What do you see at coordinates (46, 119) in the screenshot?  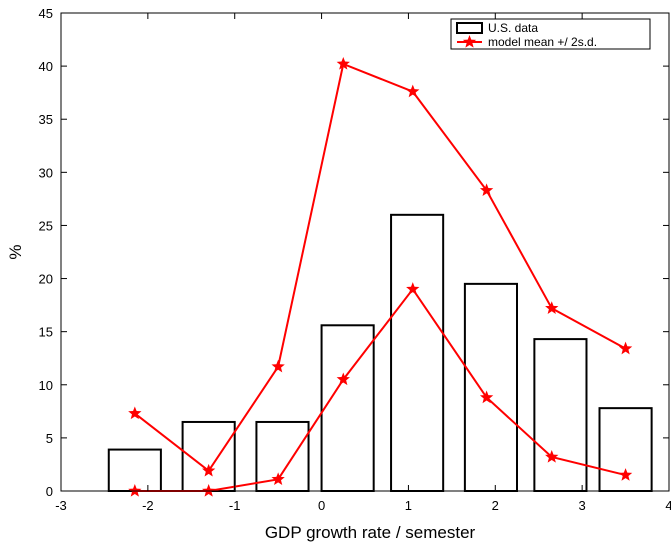 I see `y-tick-label: 35` at bounding box center [46, 119].